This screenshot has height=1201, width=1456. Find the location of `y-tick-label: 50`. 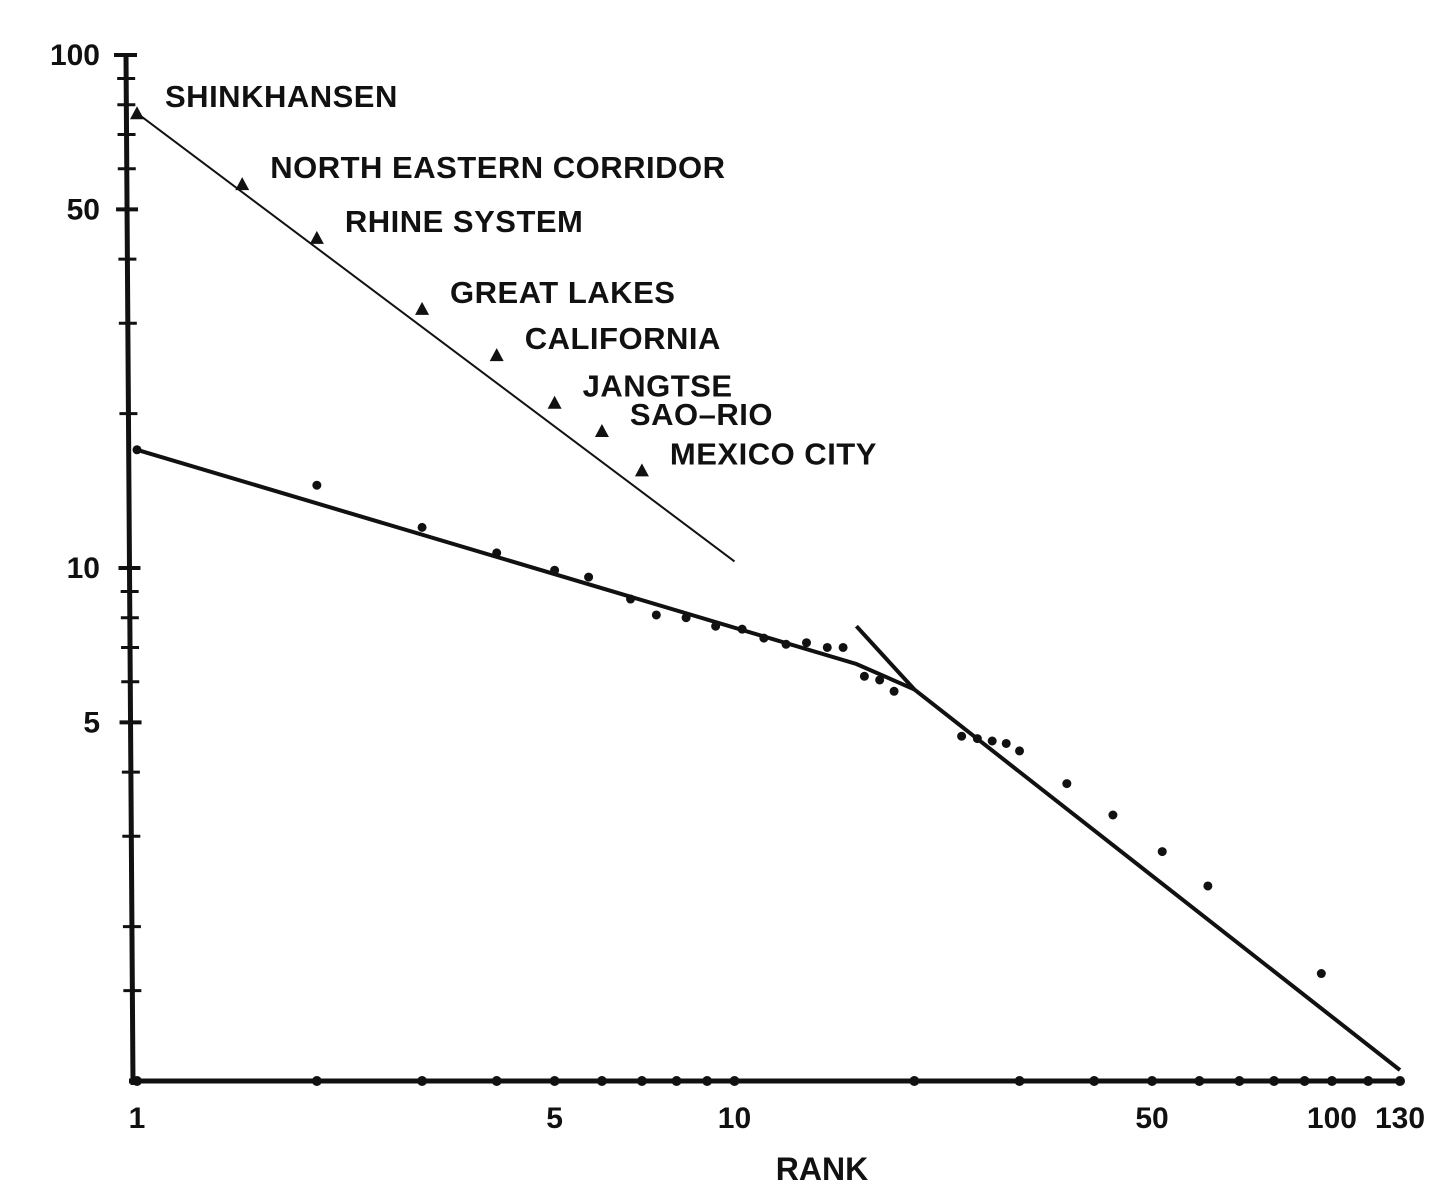

y-tick-label: 50 is located at coordinates (83, 209).